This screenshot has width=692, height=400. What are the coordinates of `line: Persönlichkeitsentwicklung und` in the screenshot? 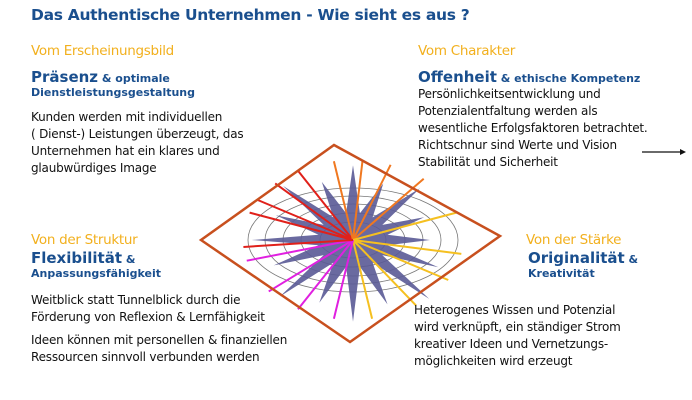 It's located at (509, 94).